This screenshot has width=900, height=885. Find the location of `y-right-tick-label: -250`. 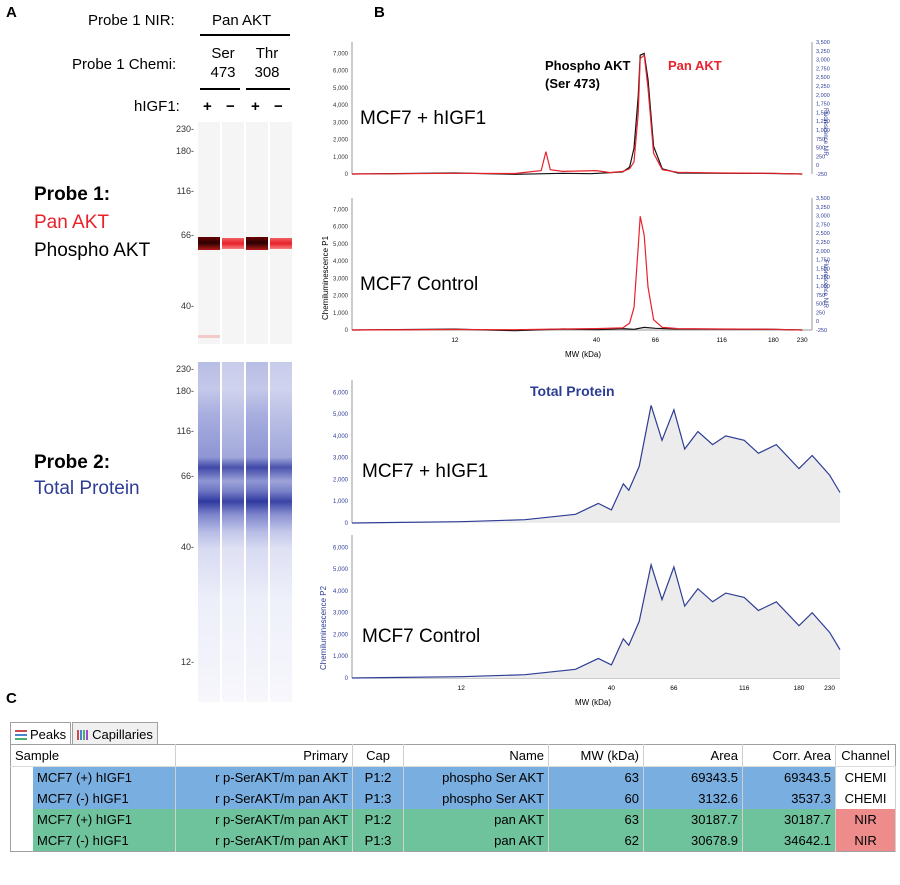

y-right-tick-label: -250 is located at coordinates (821, 175).